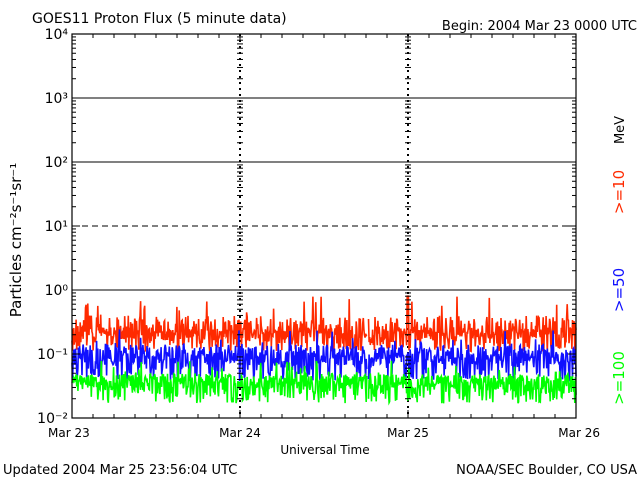 The width and height of the screenshot is (640, 480). What do you see at coordinates (619, 192) in the screenshot?
I see `legend-ge10: >=10` at bounding box center [619, 192].